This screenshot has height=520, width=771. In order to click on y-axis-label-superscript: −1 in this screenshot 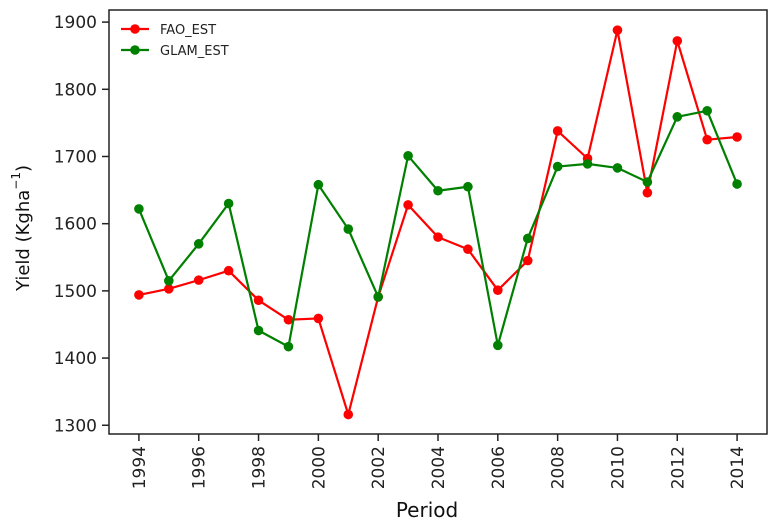, I will do `click(16, 181)`.